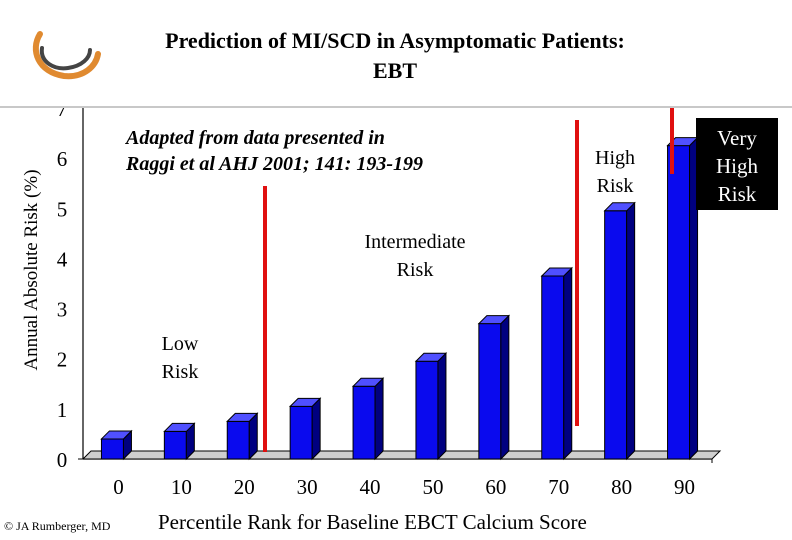 This screenshot has width=792, height=540. I want to click on risk-label-very-high-line1: Very, so click(737, 138).